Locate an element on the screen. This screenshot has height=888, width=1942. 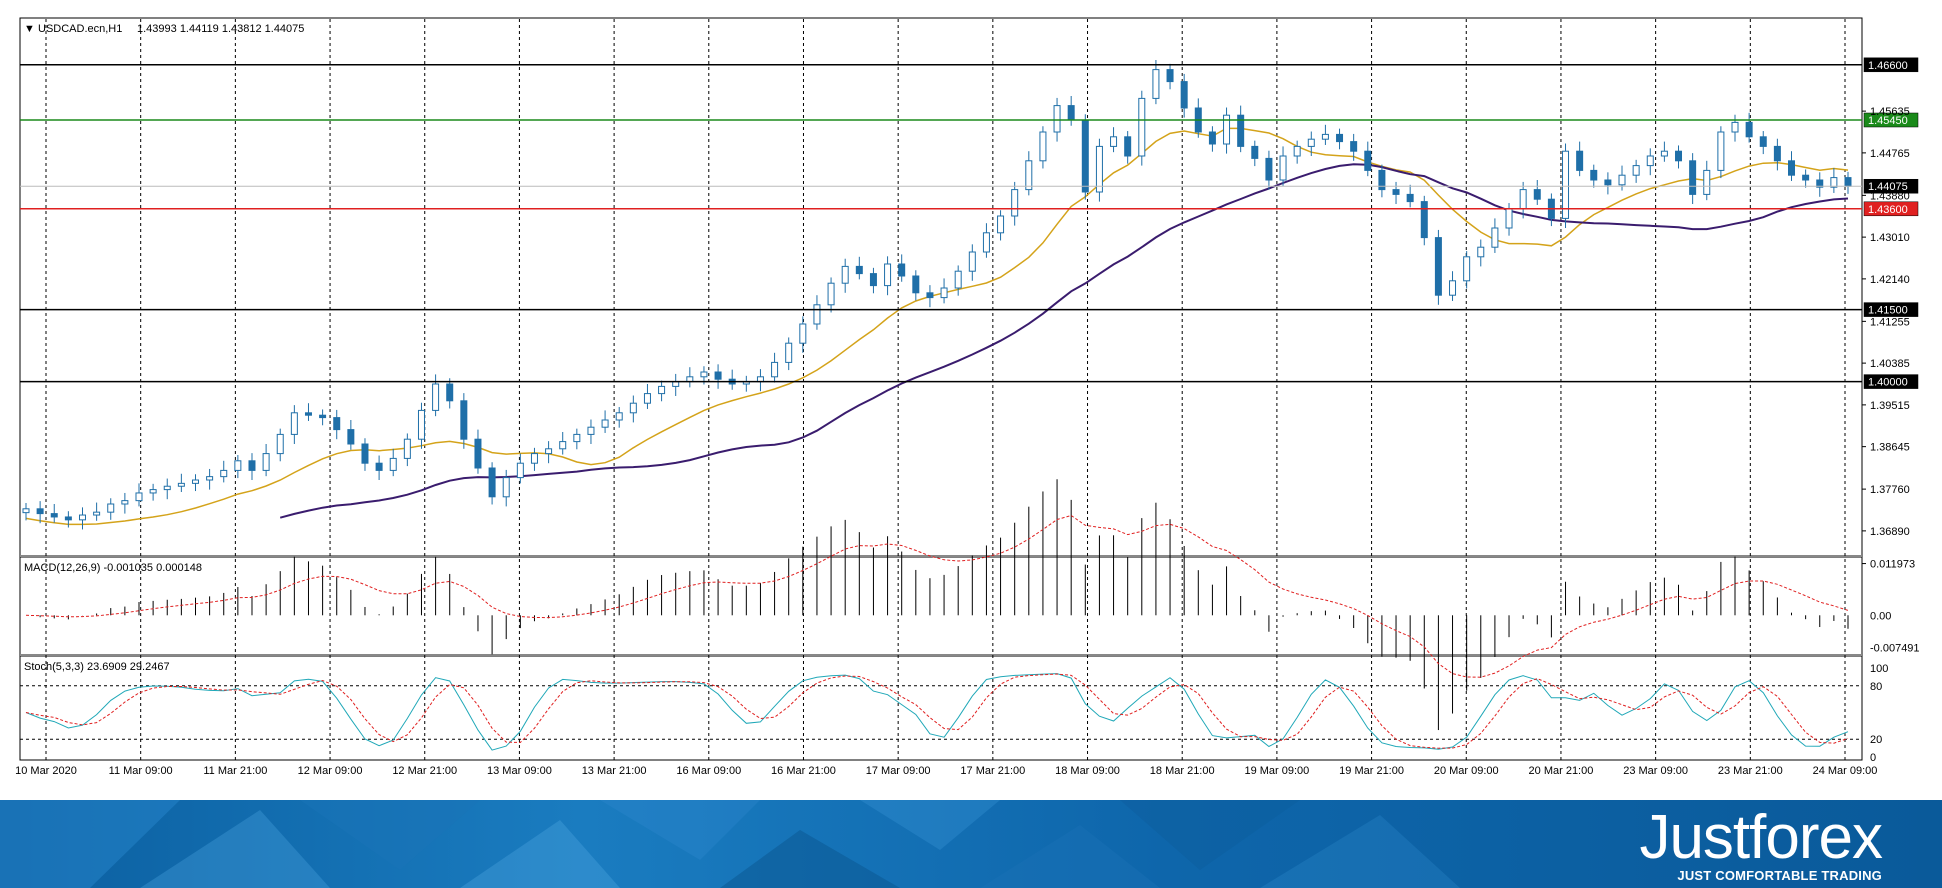
time-tick-label: 16 Mar 09:00 is located at coordinates (708, 771).